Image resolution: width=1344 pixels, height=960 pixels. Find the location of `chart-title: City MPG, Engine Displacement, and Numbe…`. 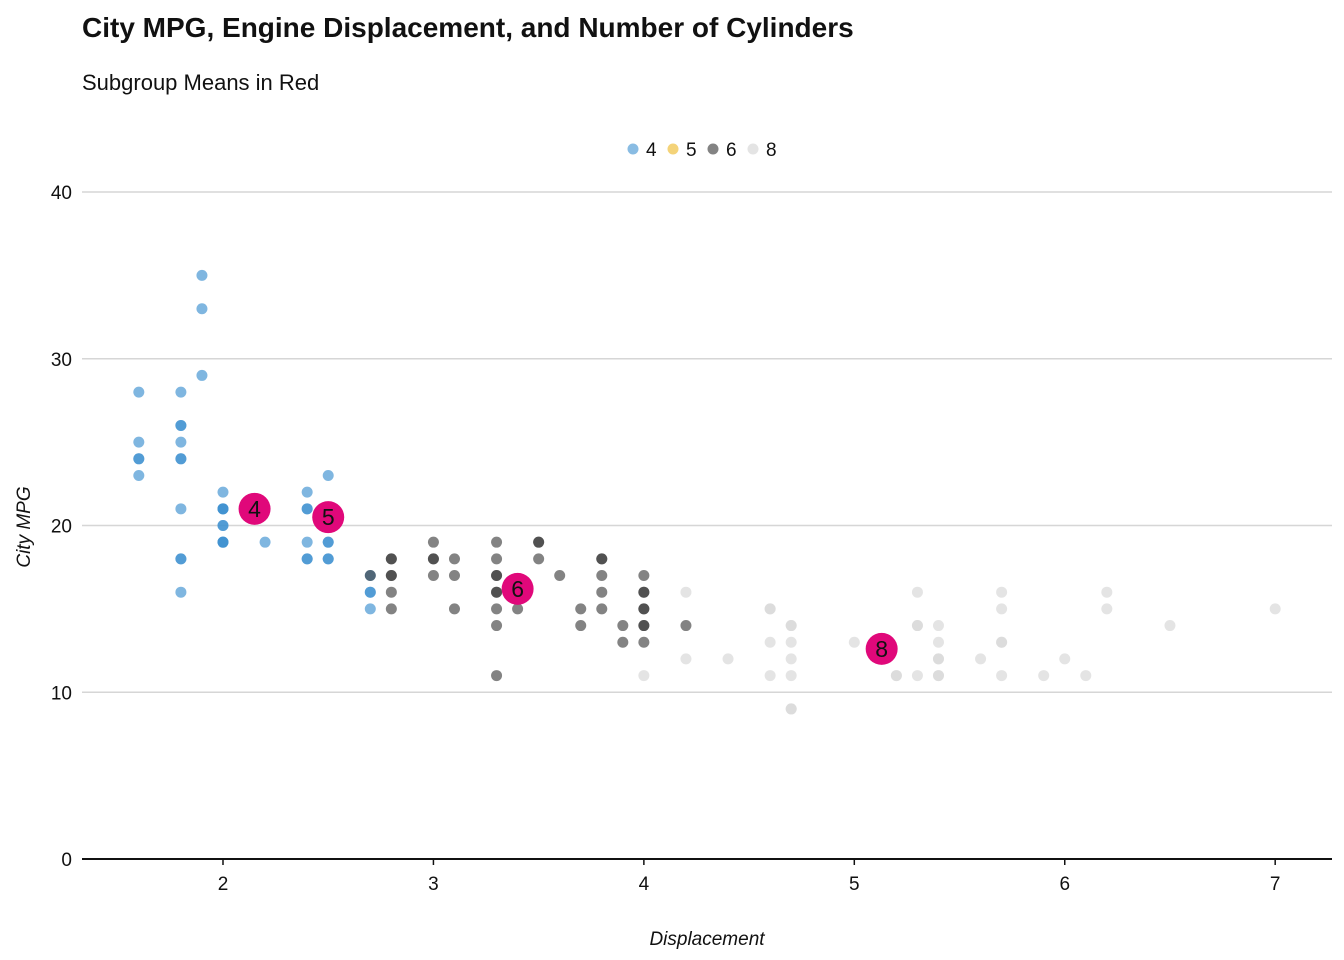

chart-title: City MPG, Engine Displacement, and Numbe… is located at coordinates (468, 27).